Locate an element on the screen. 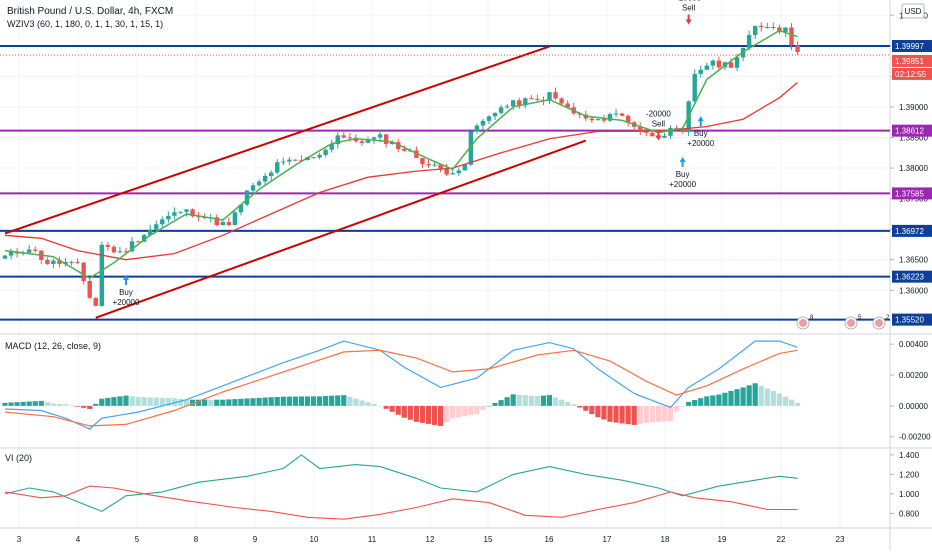 The image size is (932, 555). annotation-text: Buy is located at coordinates (701, 133).